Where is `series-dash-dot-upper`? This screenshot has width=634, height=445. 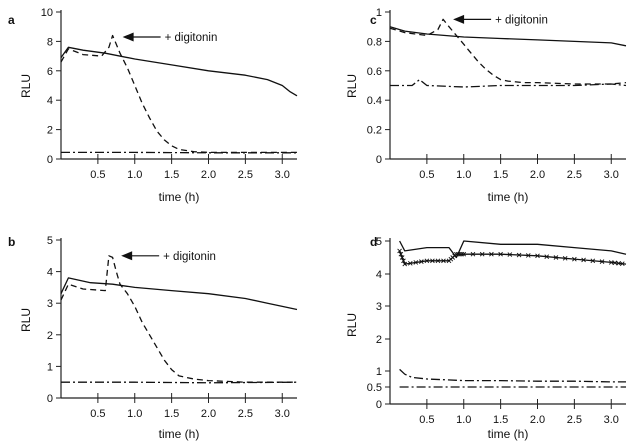
series-dash-dot-upper is located at coordinates (512, 375).